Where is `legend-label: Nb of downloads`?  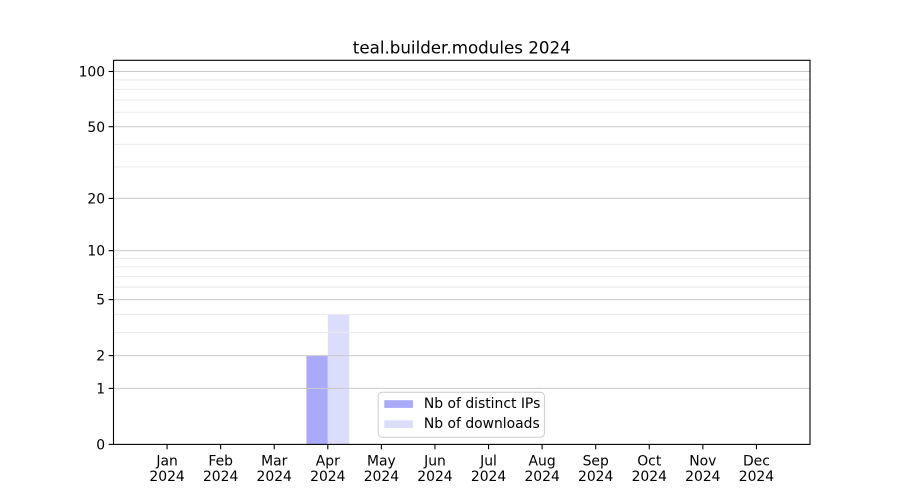 legend-label: Nb of downloads is located at coordinates (482, 424).